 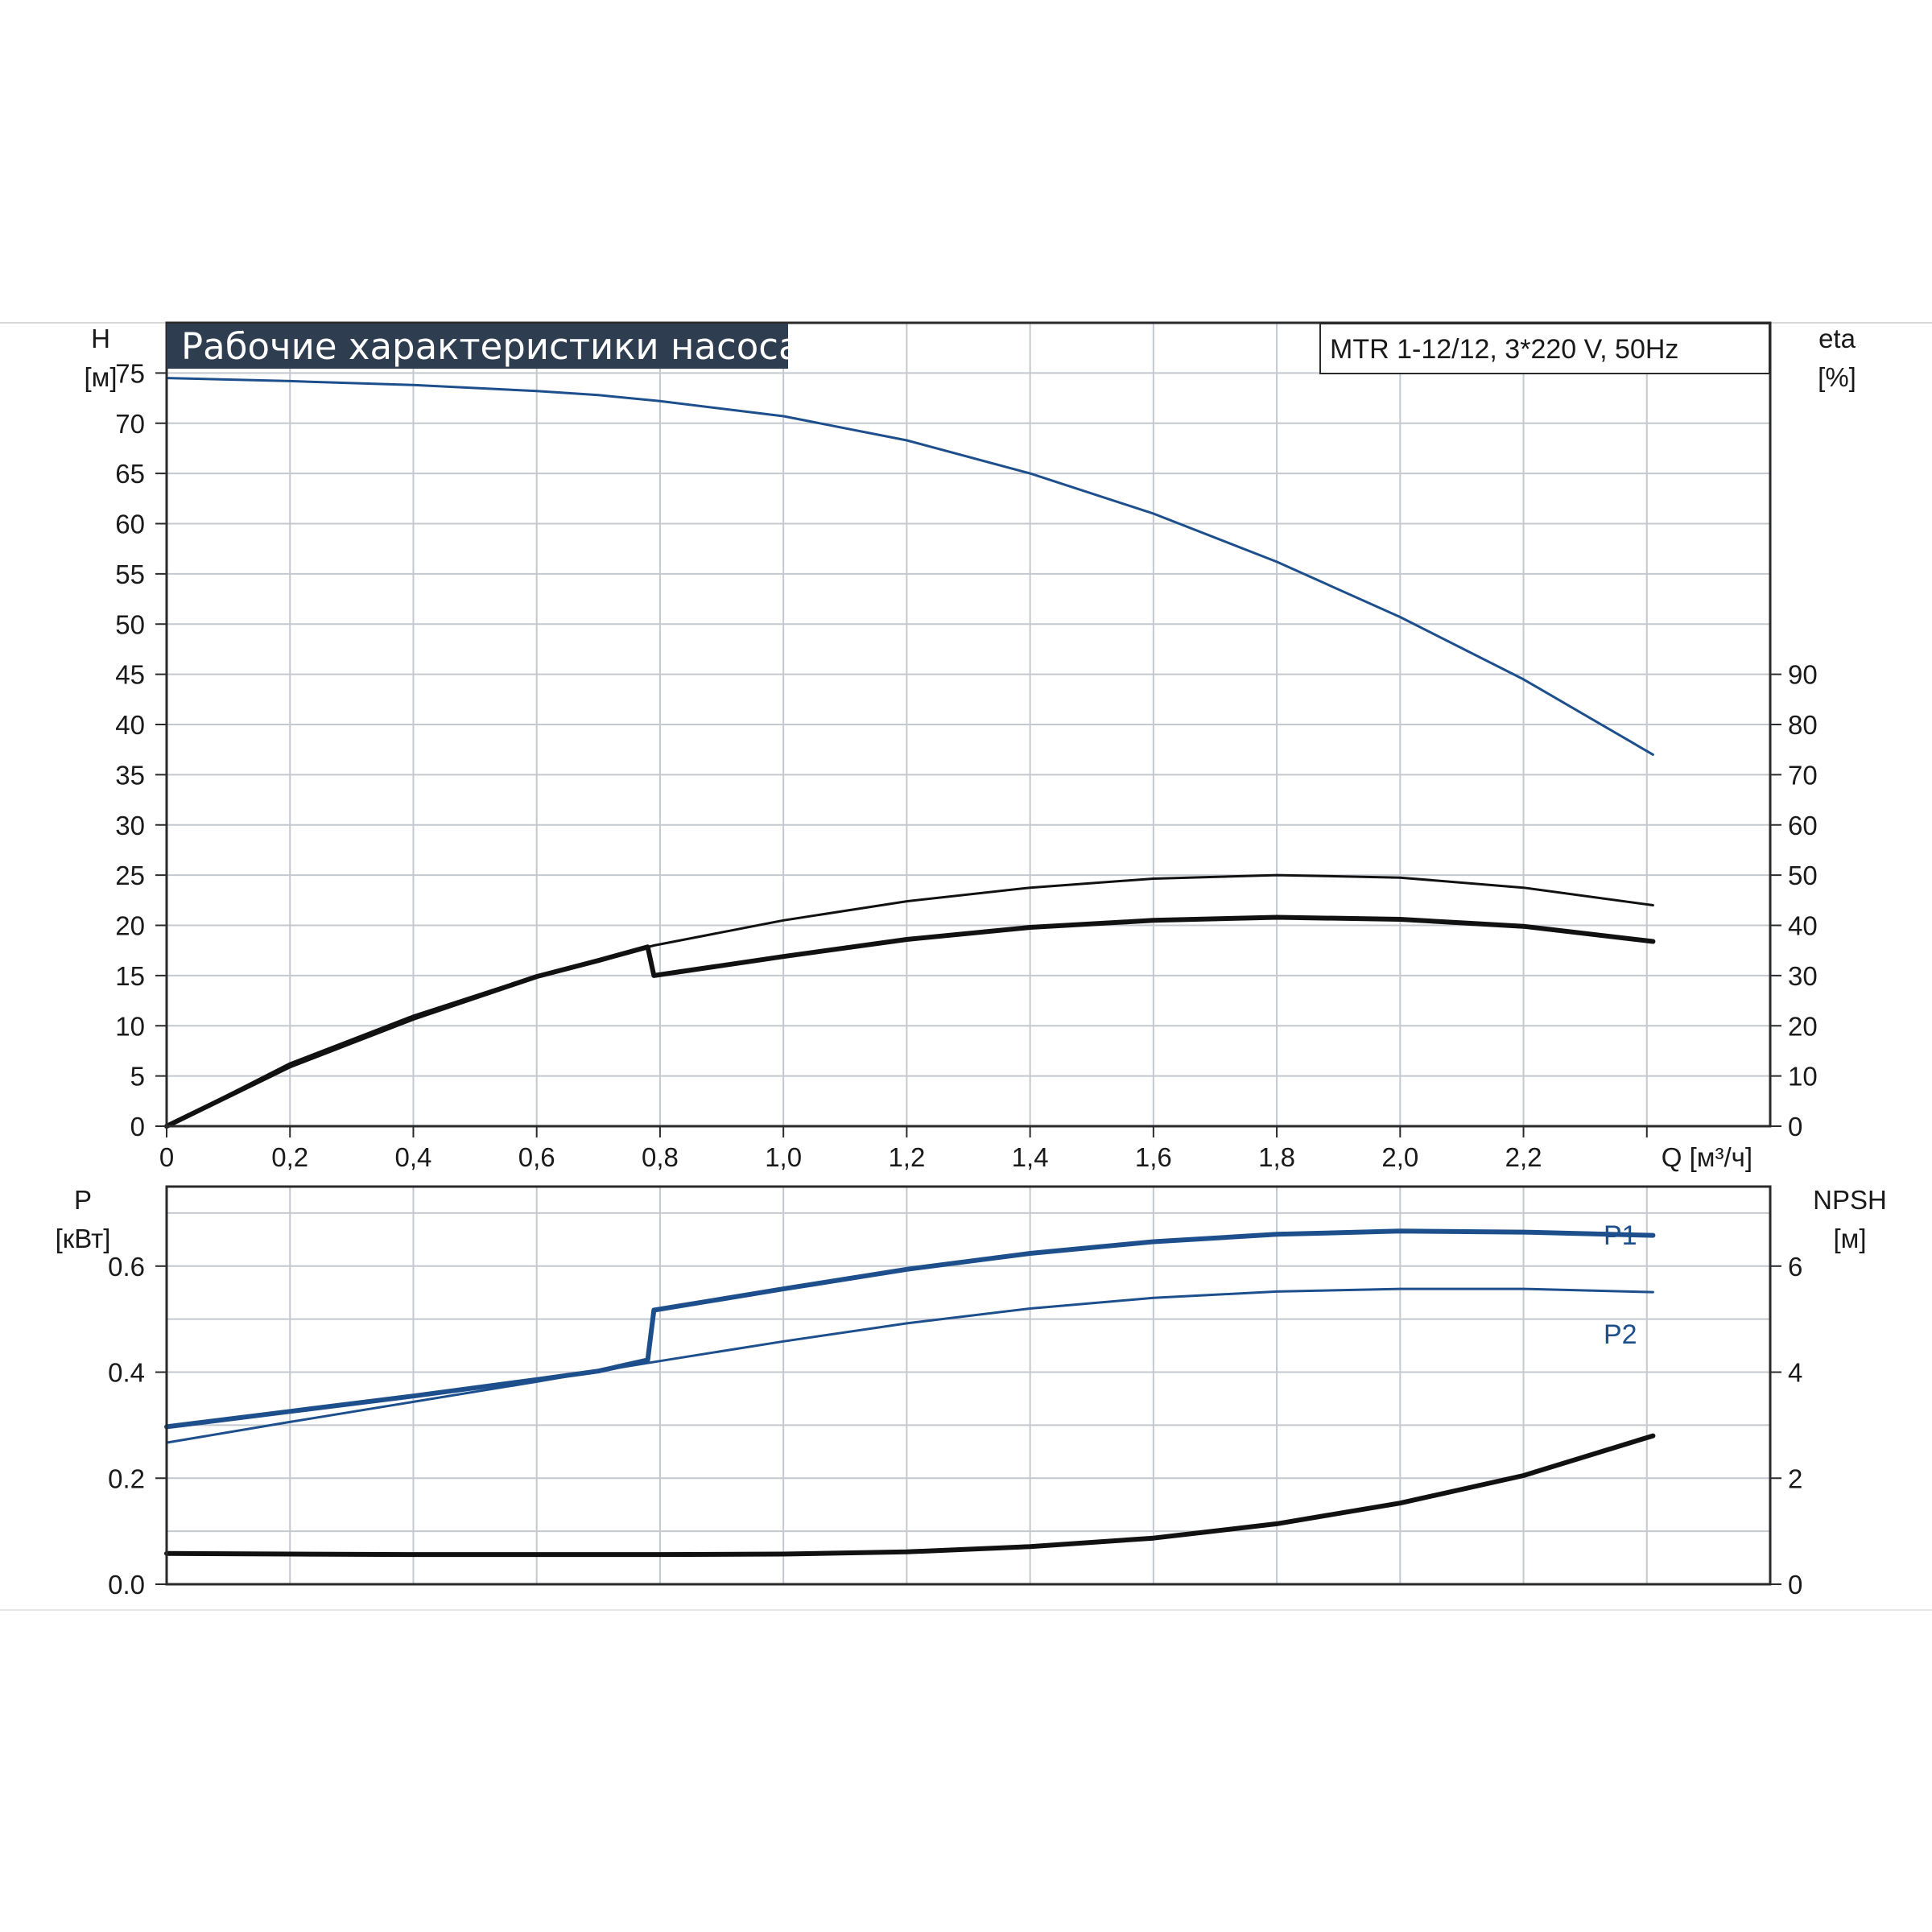 What do you see at coordinates (130, 624) in the screenshot?
I see `top-left-tick-label: 50` at bounding box center [130, 624].